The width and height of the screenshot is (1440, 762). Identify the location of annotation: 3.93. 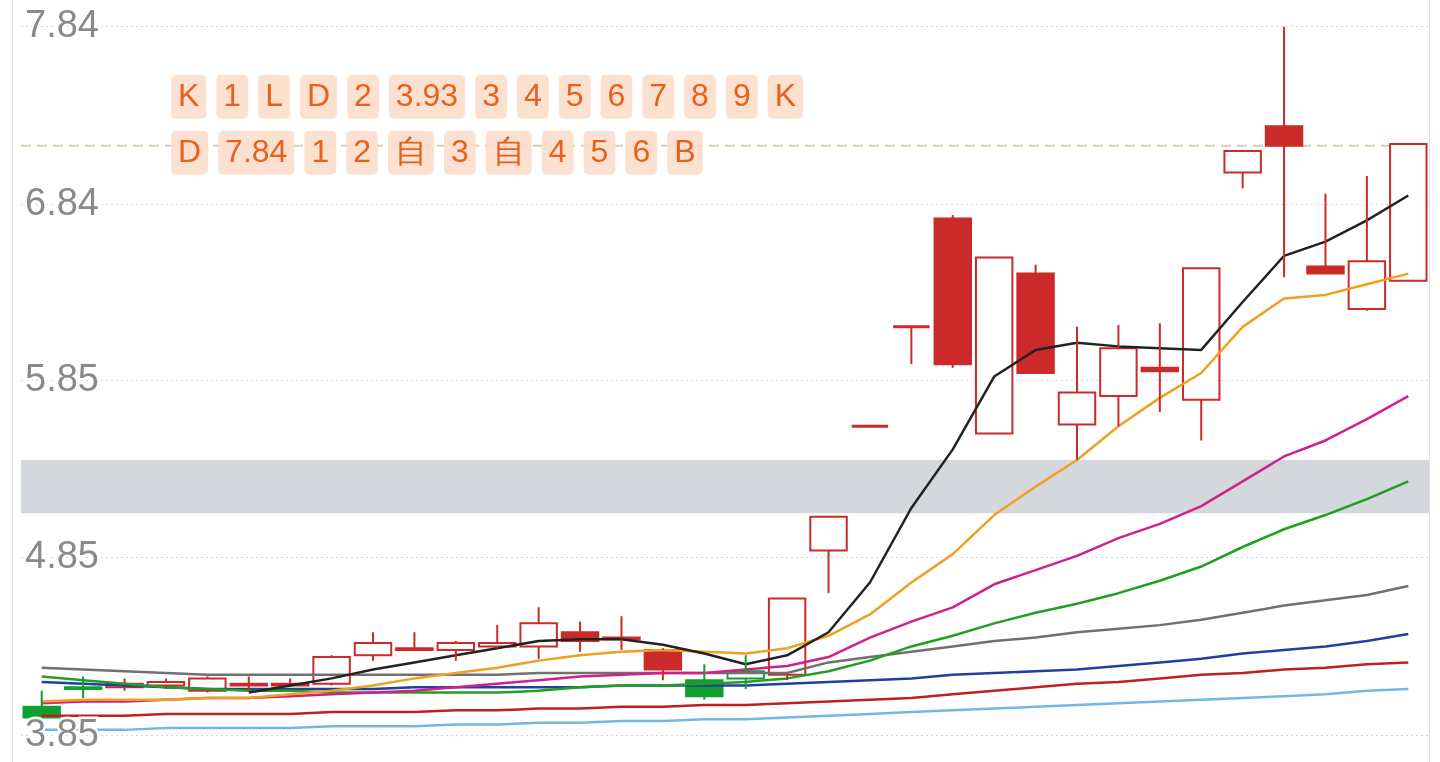
(427, 94).